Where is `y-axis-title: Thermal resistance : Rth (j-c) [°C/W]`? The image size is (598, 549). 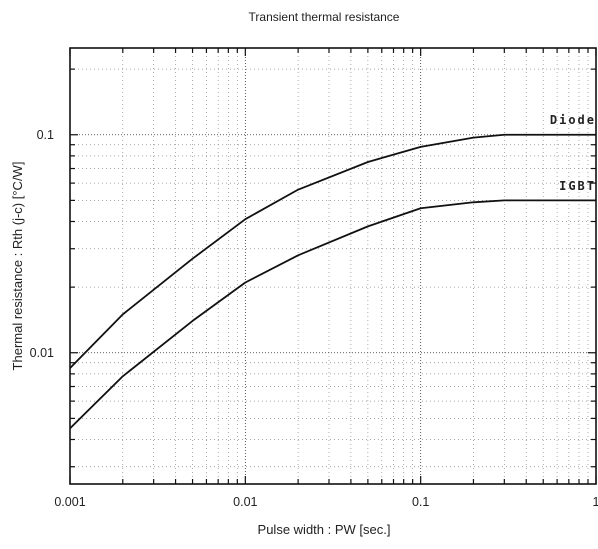 y-axis-title: Thermal resistance : Rth (j-c) [°C/W] is located at coordinates (17, 266).